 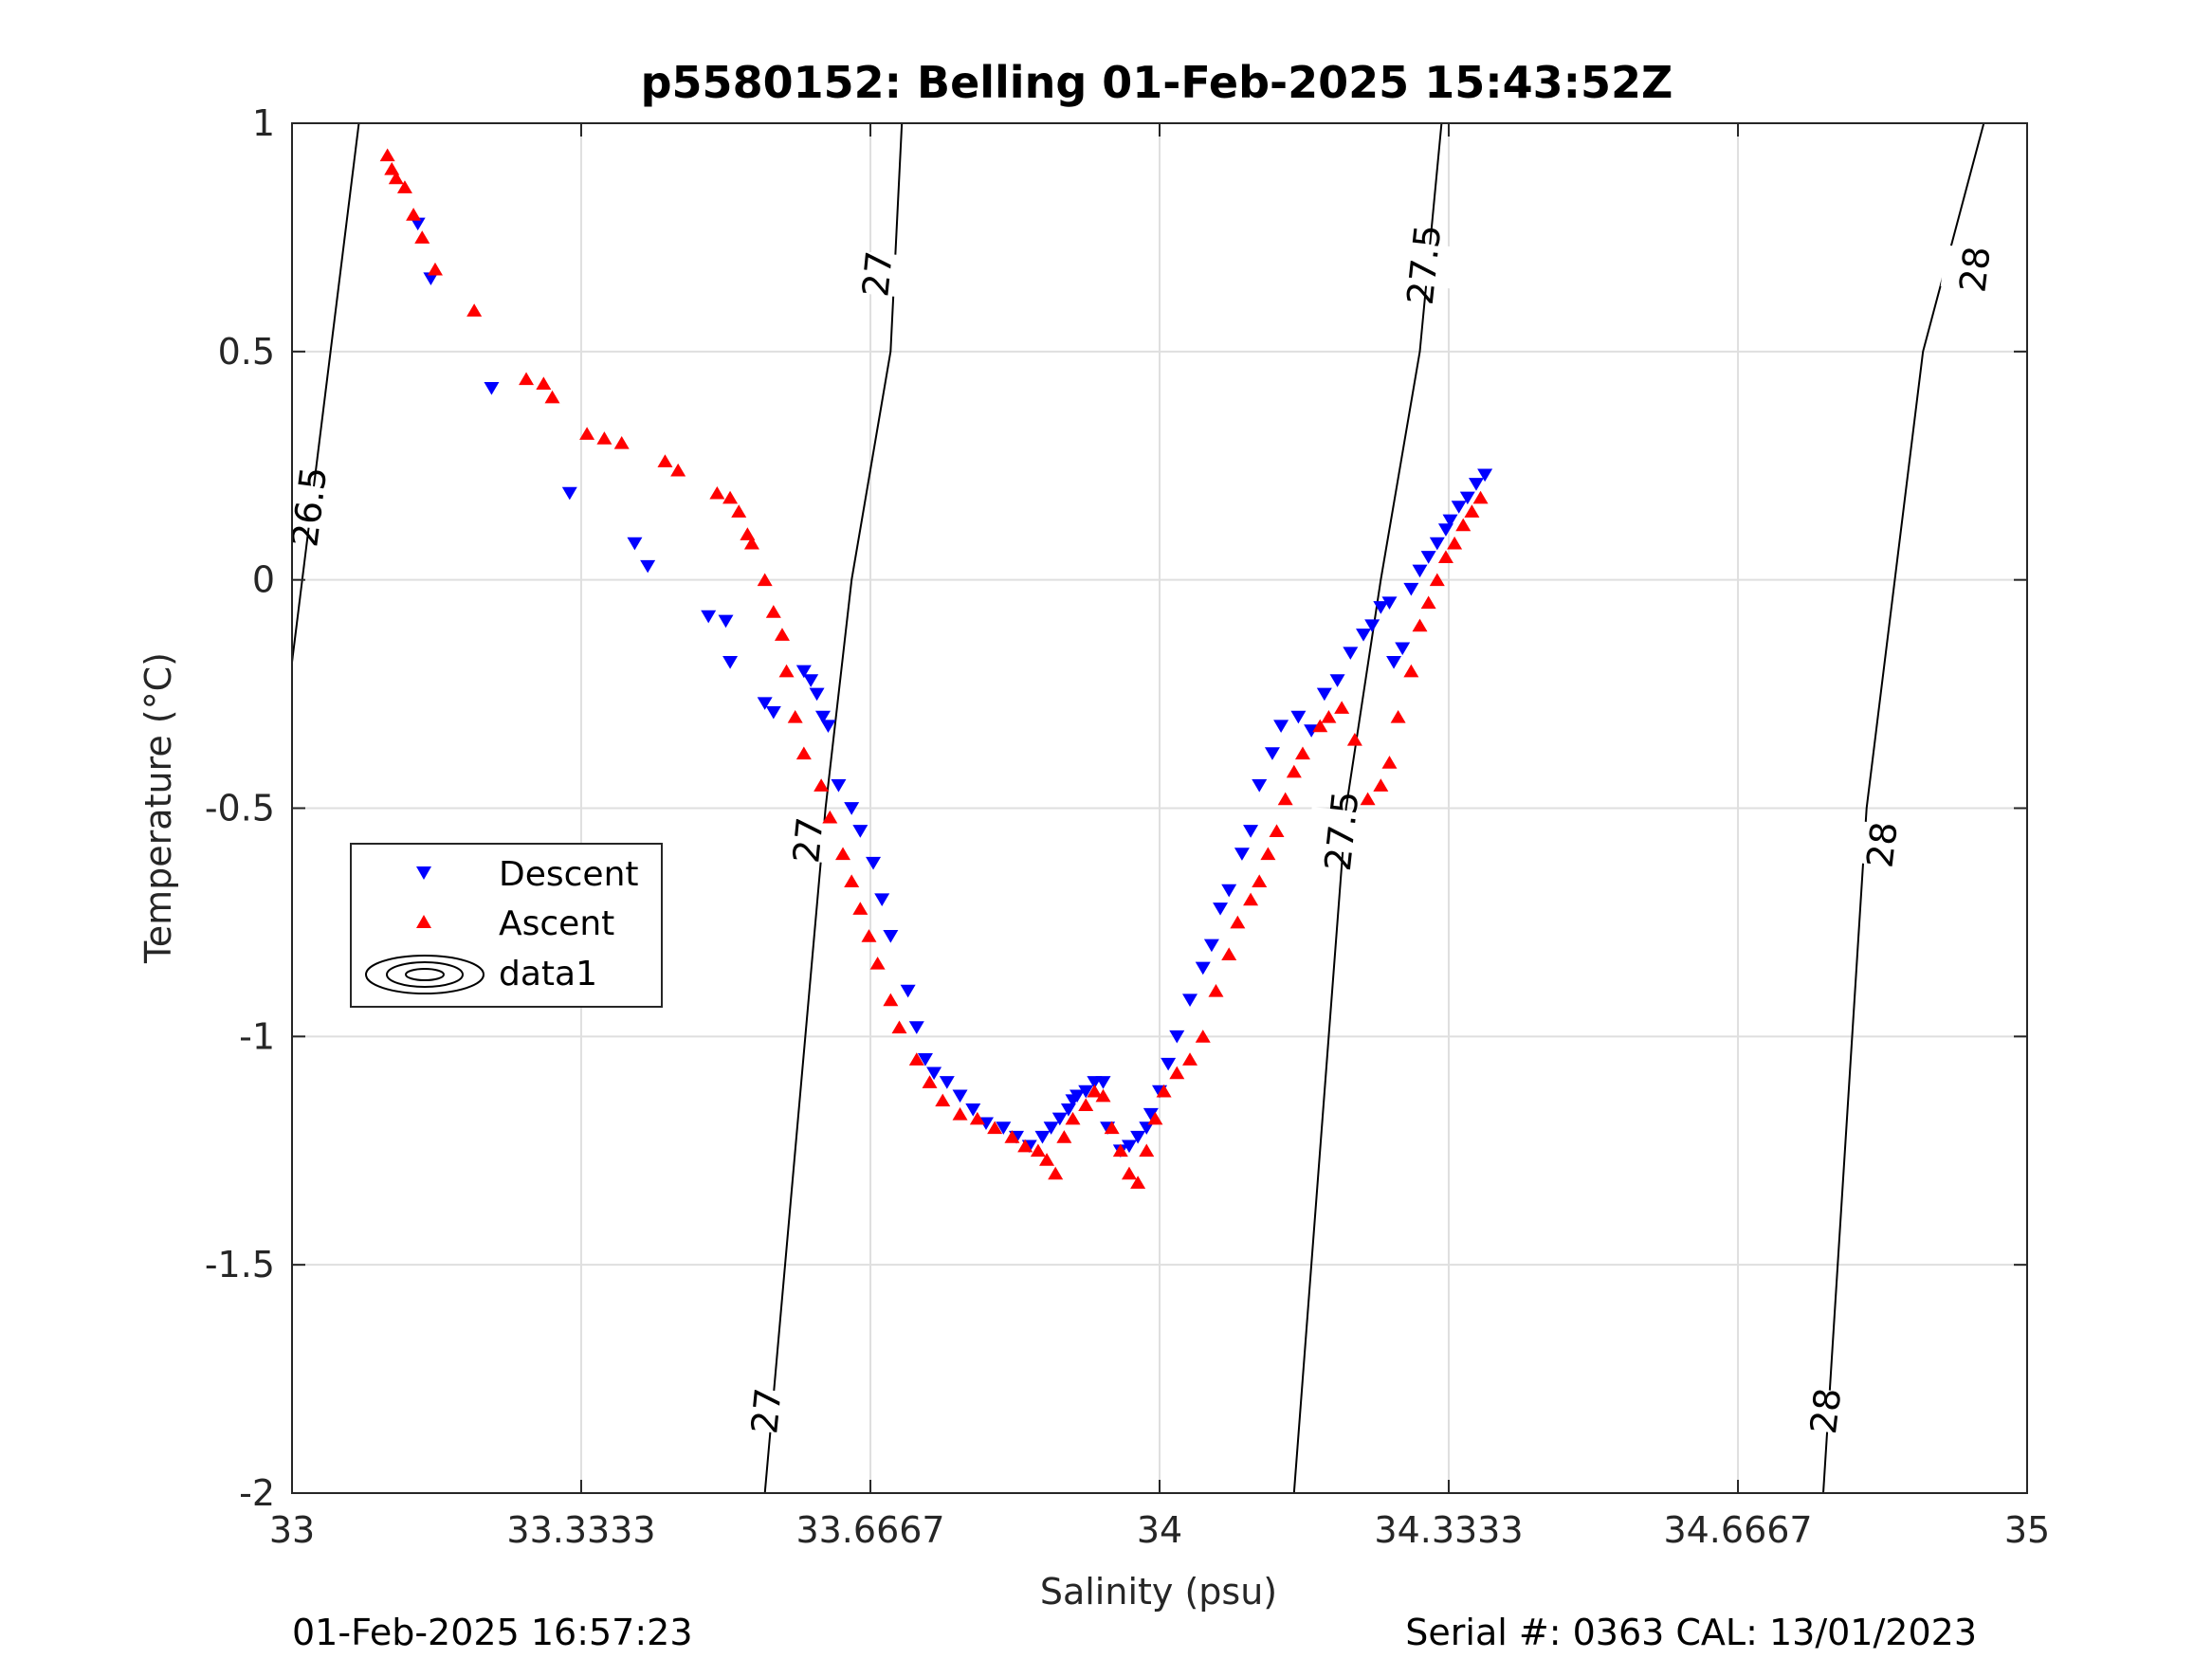 What do you see at coordinates (1424, 265) in the screenshot?
I see `contour-label: 27.5` at bounding box center [1424, 265].